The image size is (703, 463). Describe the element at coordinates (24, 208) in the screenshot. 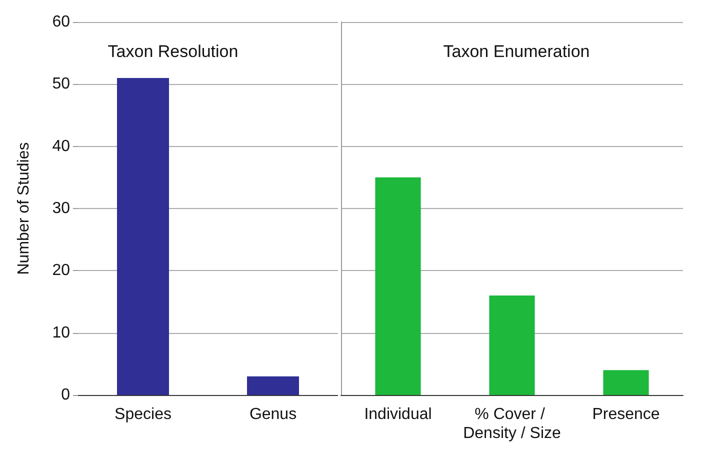

I see `y-axis-title: Number of Studies` at that location.